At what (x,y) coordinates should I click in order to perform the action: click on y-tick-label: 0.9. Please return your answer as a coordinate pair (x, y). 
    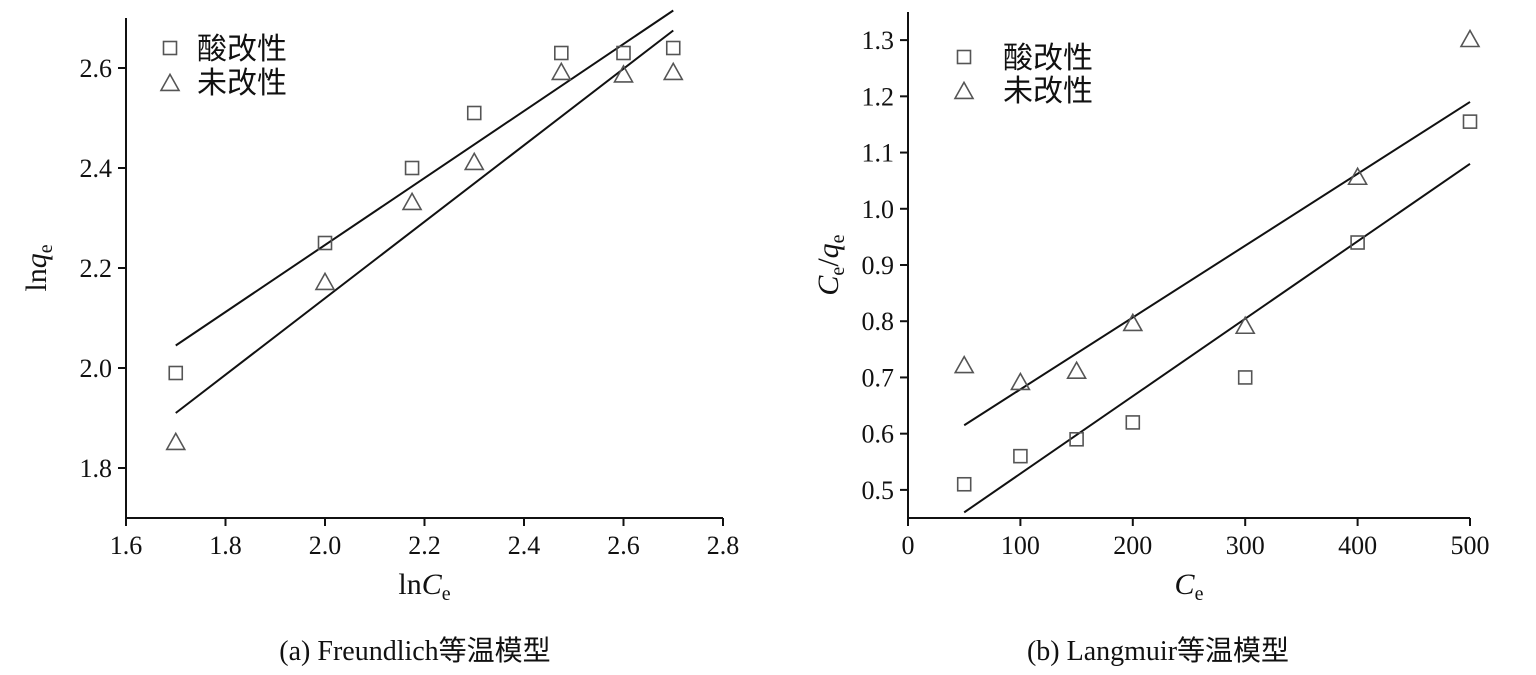
    Looking at the image, I should click on (878, 265).